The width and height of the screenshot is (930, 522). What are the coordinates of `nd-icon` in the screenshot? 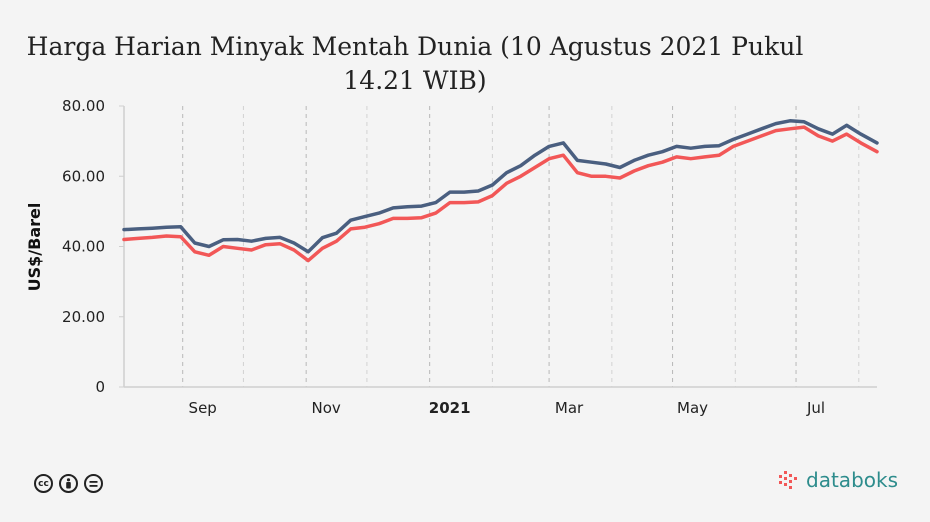 It's located at (93, 483).